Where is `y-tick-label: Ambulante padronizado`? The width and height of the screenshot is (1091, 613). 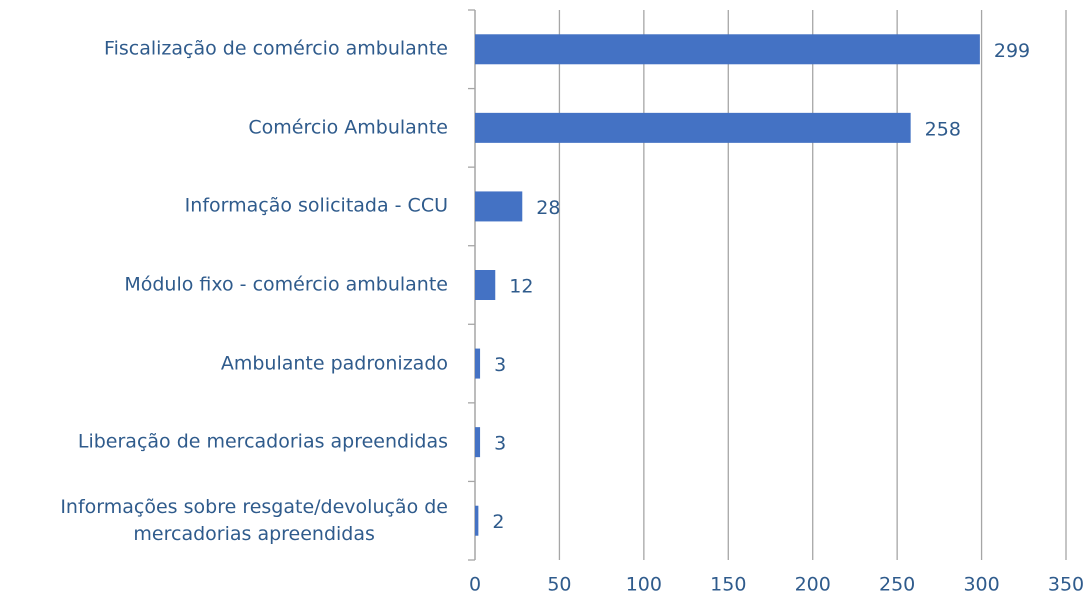
y-tick-label: Ambulante padronizado is located at coordinates (334, 363).